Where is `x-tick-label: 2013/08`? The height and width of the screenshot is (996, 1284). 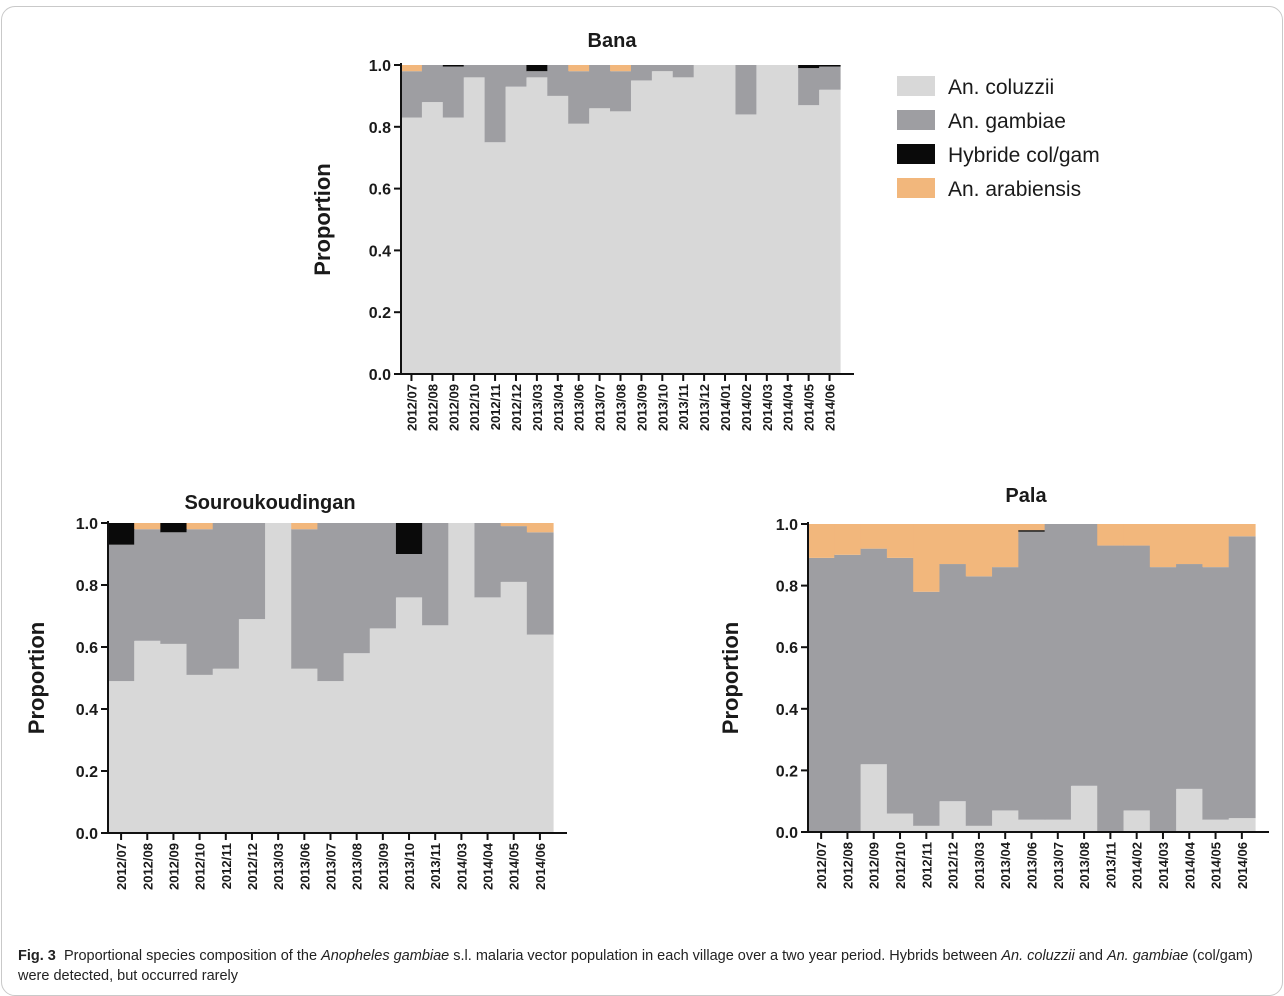
x-tick-label: 2013/08 is located at coordinates (357, 866).